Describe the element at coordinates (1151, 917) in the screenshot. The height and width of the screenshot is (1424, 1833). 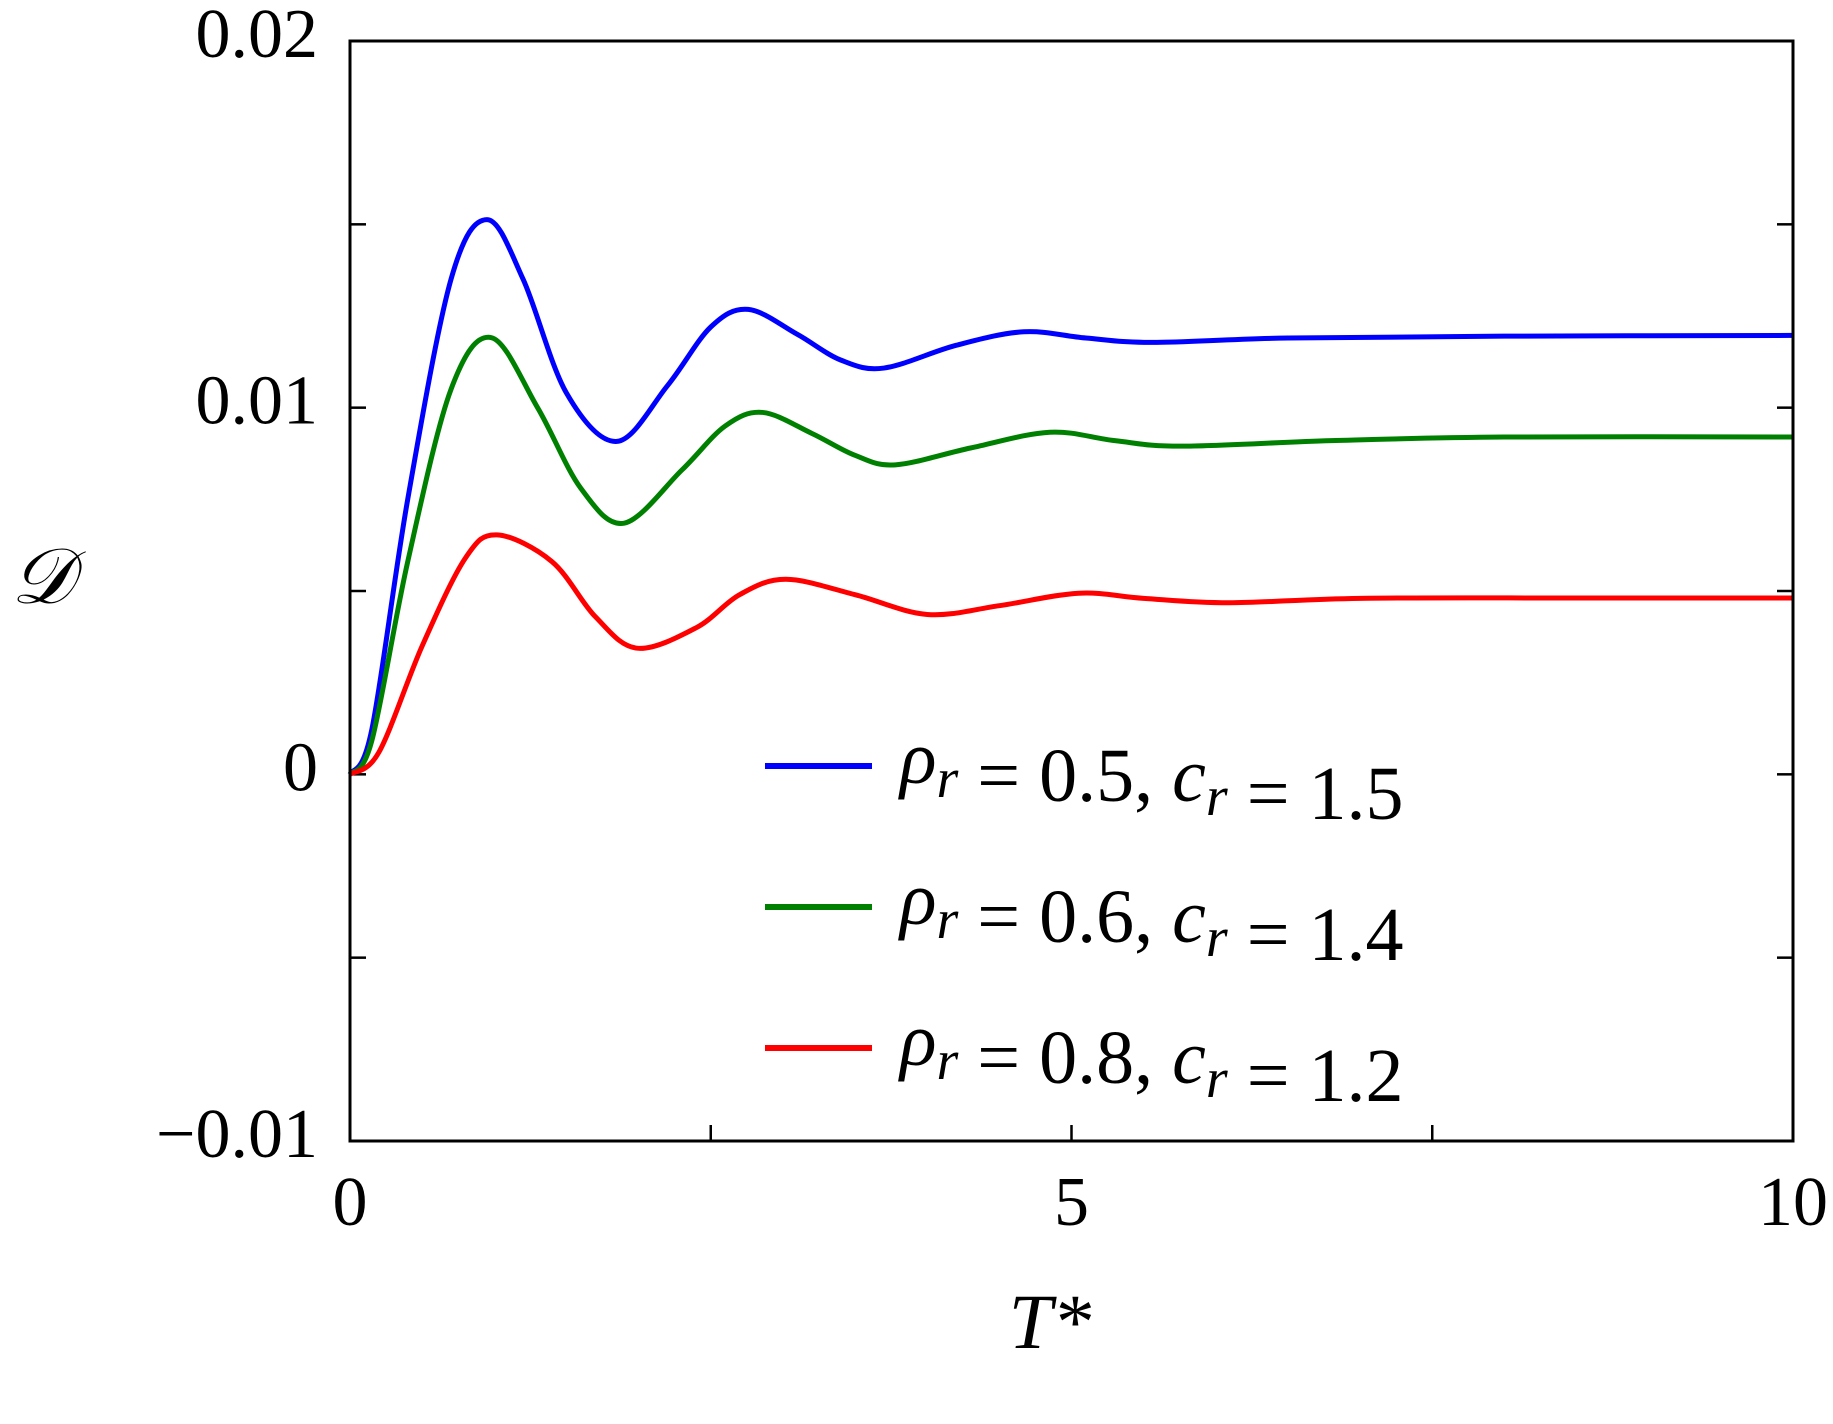
I see `legend-label: ρr = 0.6, cr = 1.4` at that location.